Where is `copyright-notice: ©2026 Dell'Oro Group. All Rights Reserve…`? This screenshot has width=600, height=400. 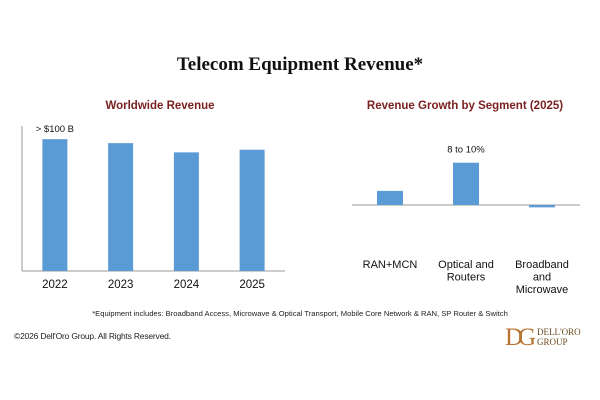
copyright-notice: ©2026 Dell'Oro Group. All Rights Reserve… is located at coordinates (92, 336).